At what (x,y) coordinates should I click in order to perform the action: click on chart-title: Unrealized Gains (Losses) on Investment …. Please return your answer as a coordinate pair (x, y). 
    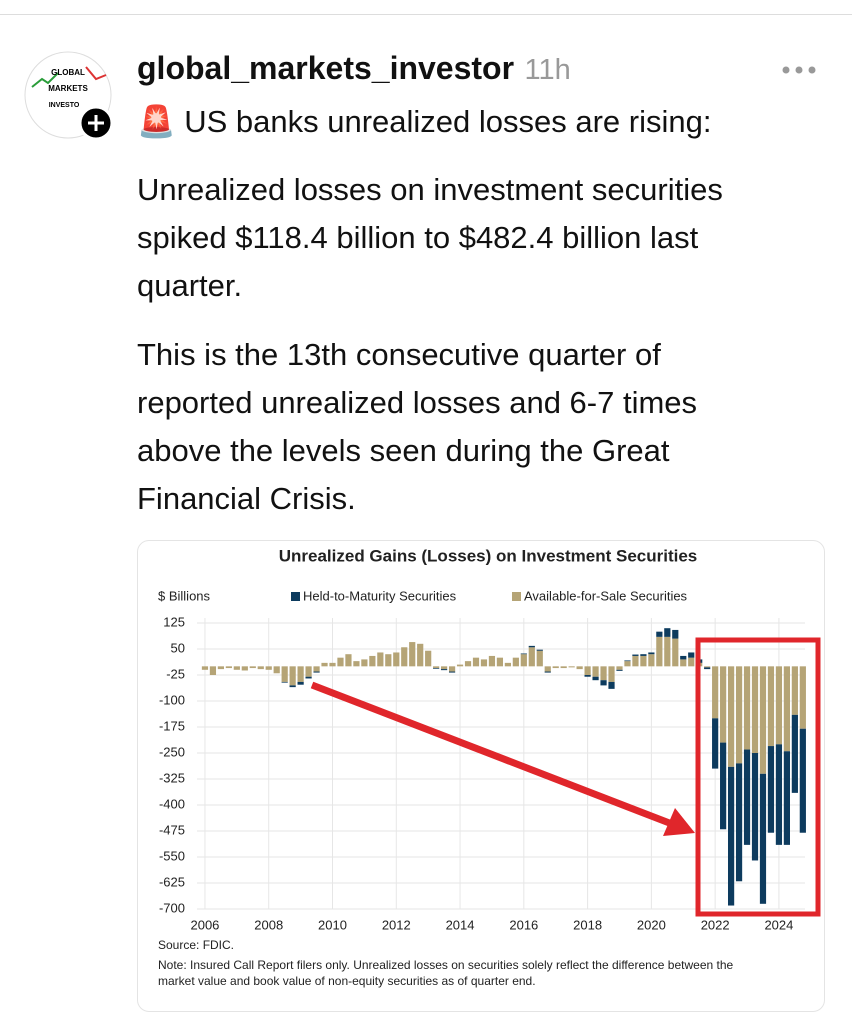
    Looking at the image, I should click on (488, 555).